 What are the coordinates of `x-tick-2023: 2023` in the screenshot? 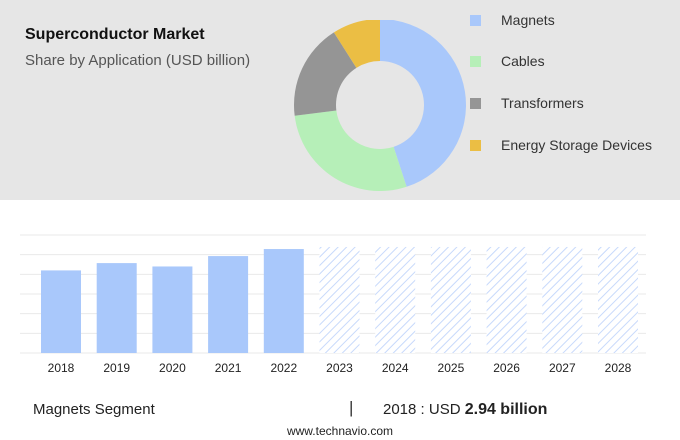 It's located at (339, 368).